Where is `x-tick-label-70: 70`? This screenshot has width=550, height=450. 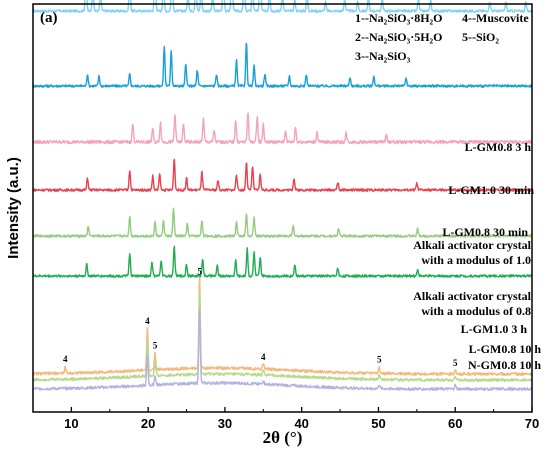 x-tick-label-70: 70 is located at coordinates (532, 423).